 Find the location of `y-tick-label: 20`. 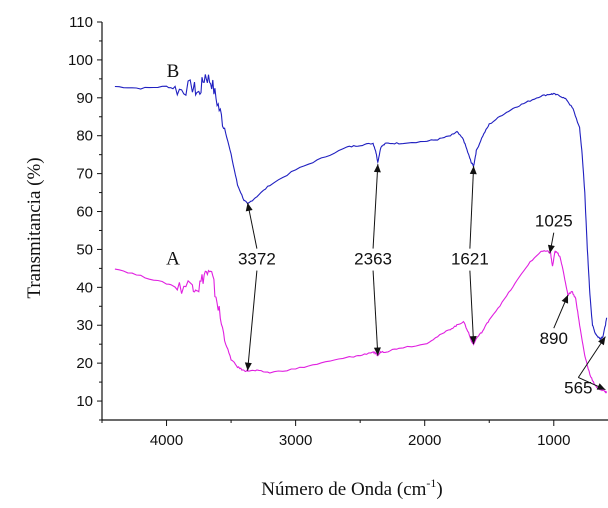

y-tick-label: 20 is located at coordinates (84, 363).